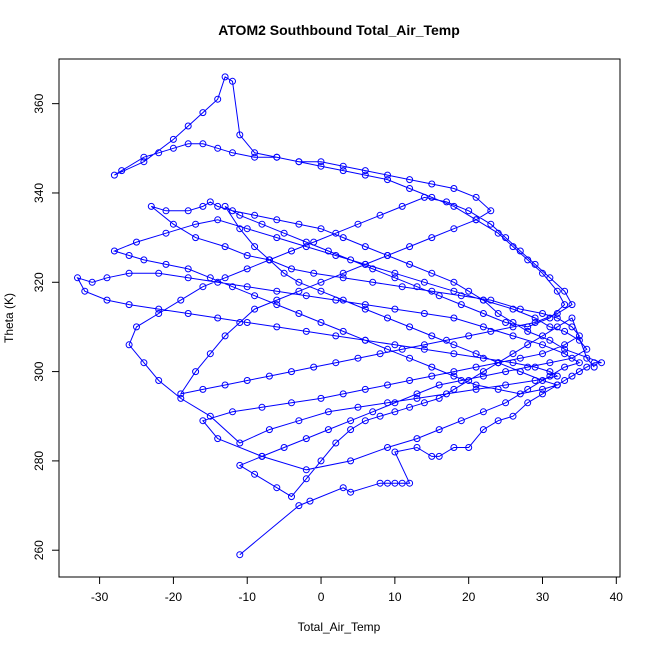 This screenshot has width=650, height=650. I want to click on y-tick-label: 260, so click(39, 550).